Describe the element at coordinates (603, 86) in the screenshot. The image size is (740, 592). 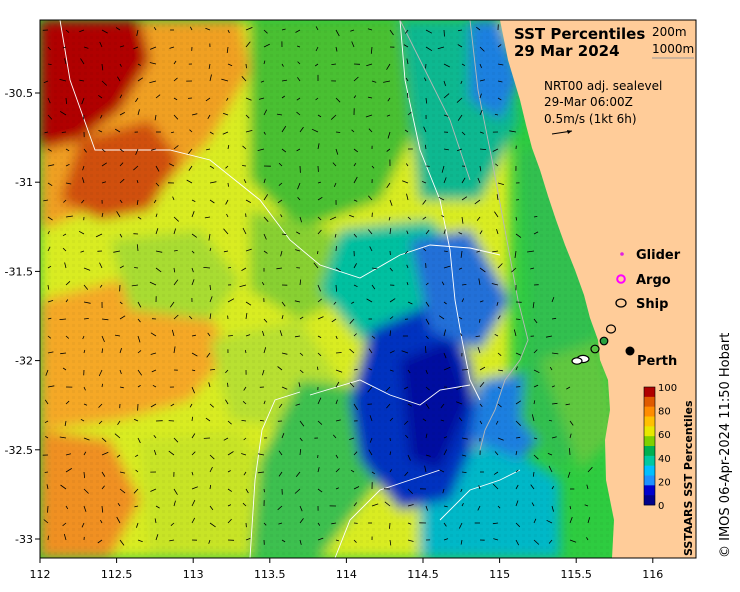
I see `model-name: NRT00 adj. sealevel` at that location.